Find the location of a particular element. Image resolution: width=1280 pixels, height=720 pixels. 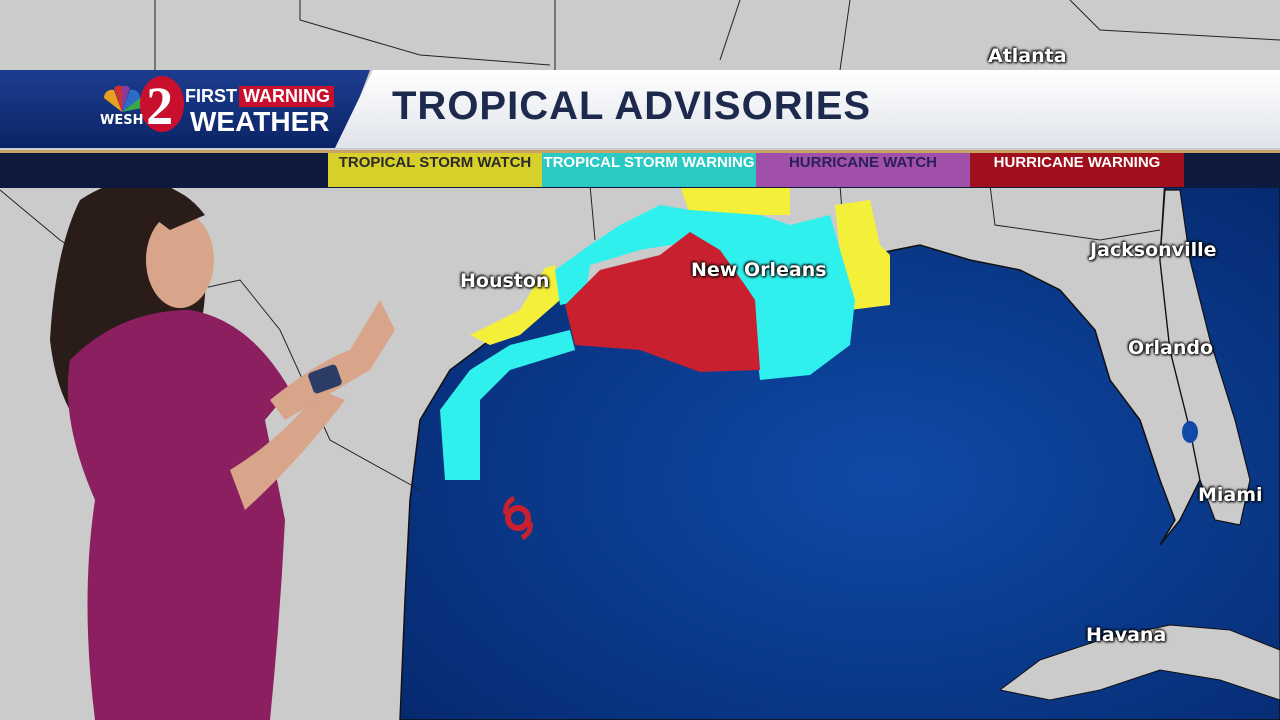

legend-tropical-storm-warning: TROPICAL STORM WARNING is located at coordinates (649, 170).